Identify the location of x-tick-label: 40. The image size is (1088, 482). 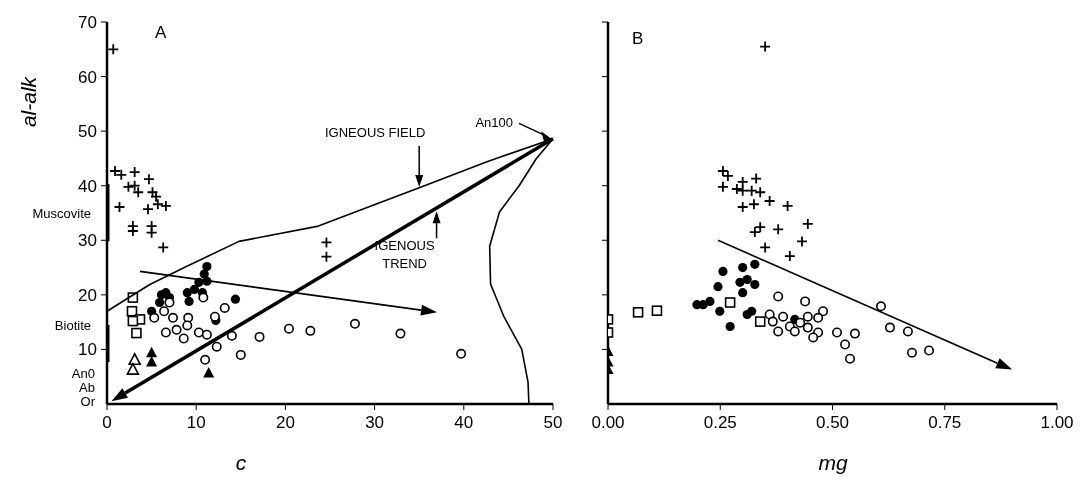
(464, 423).